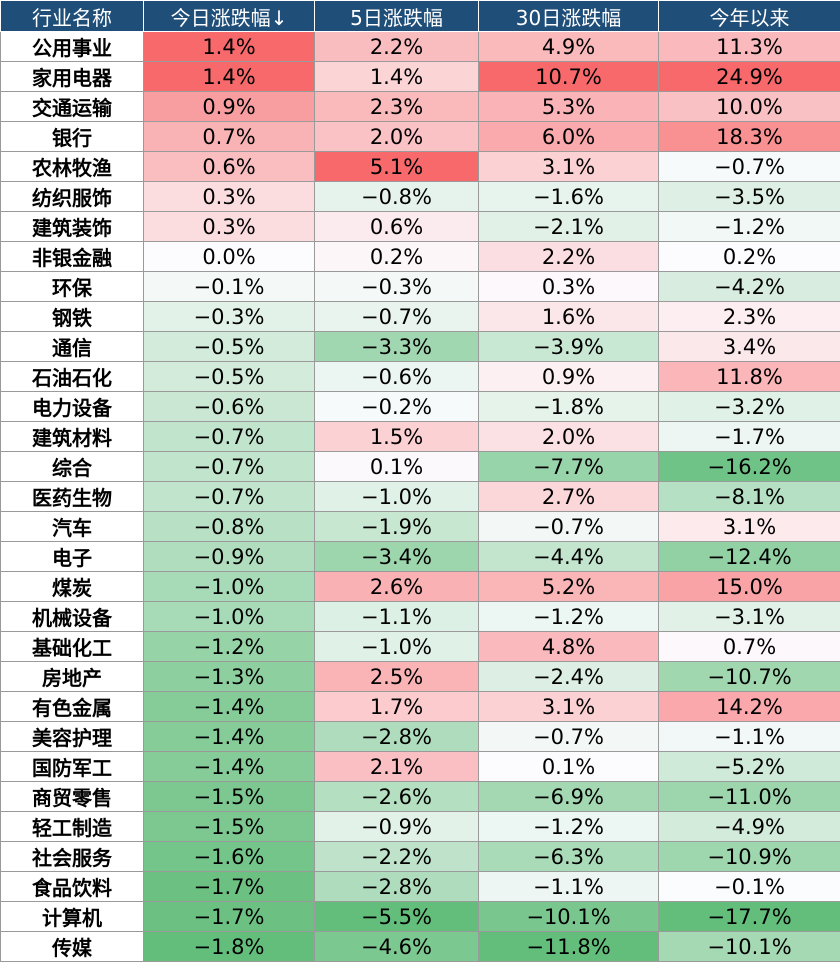  I want to click on table-row: 环保−0.1%−0.3%0.3%−4.2%, so click(420, 287).